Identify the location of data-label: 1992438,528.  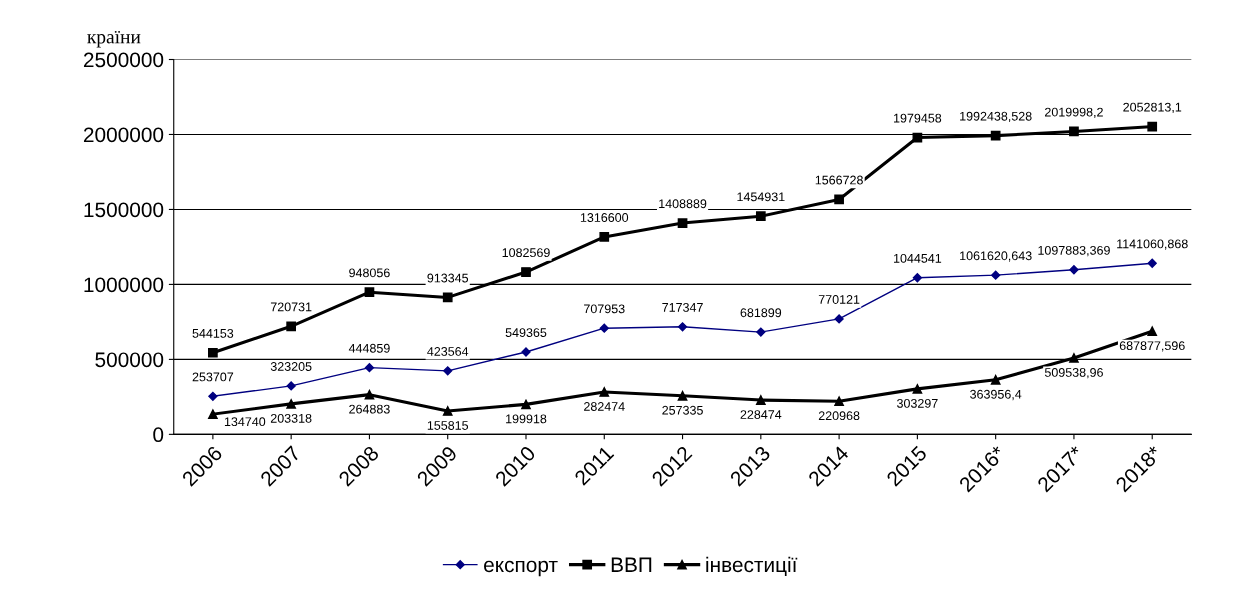
(996, 117).